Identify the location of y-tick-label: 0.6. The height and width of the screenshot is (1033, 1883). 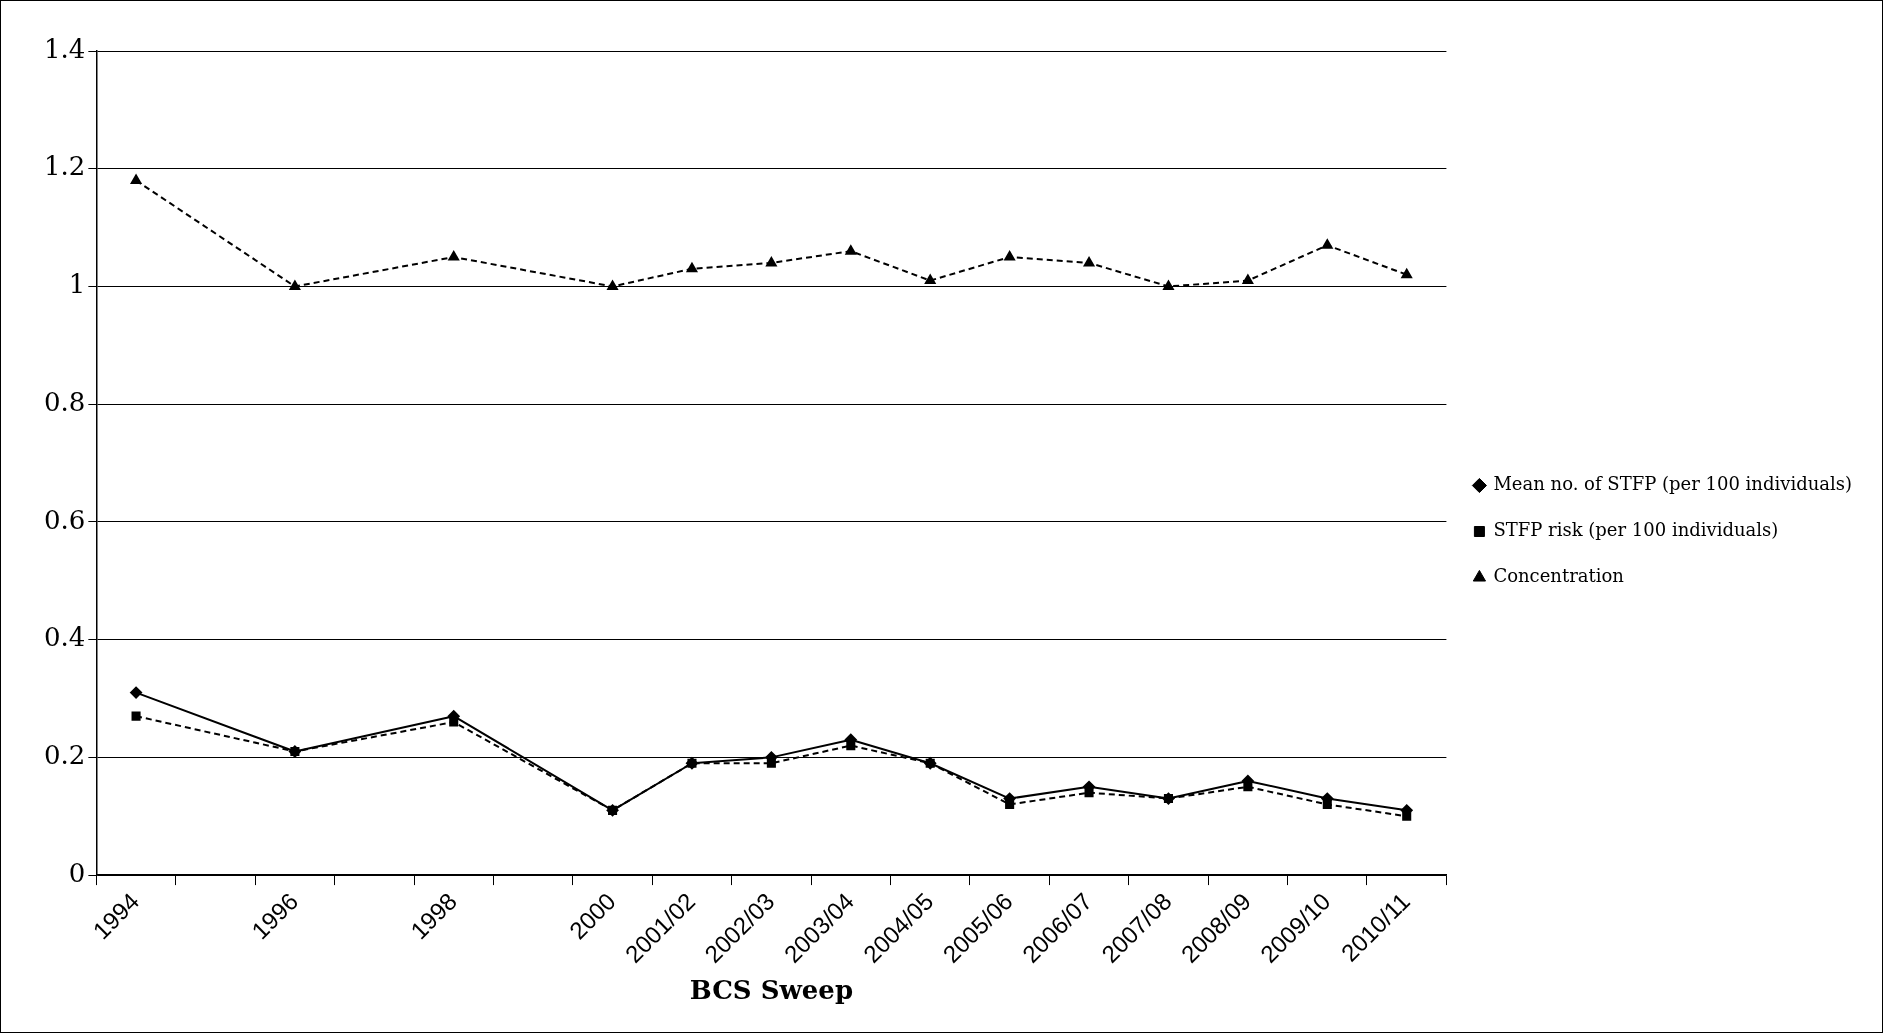
(64, 519).